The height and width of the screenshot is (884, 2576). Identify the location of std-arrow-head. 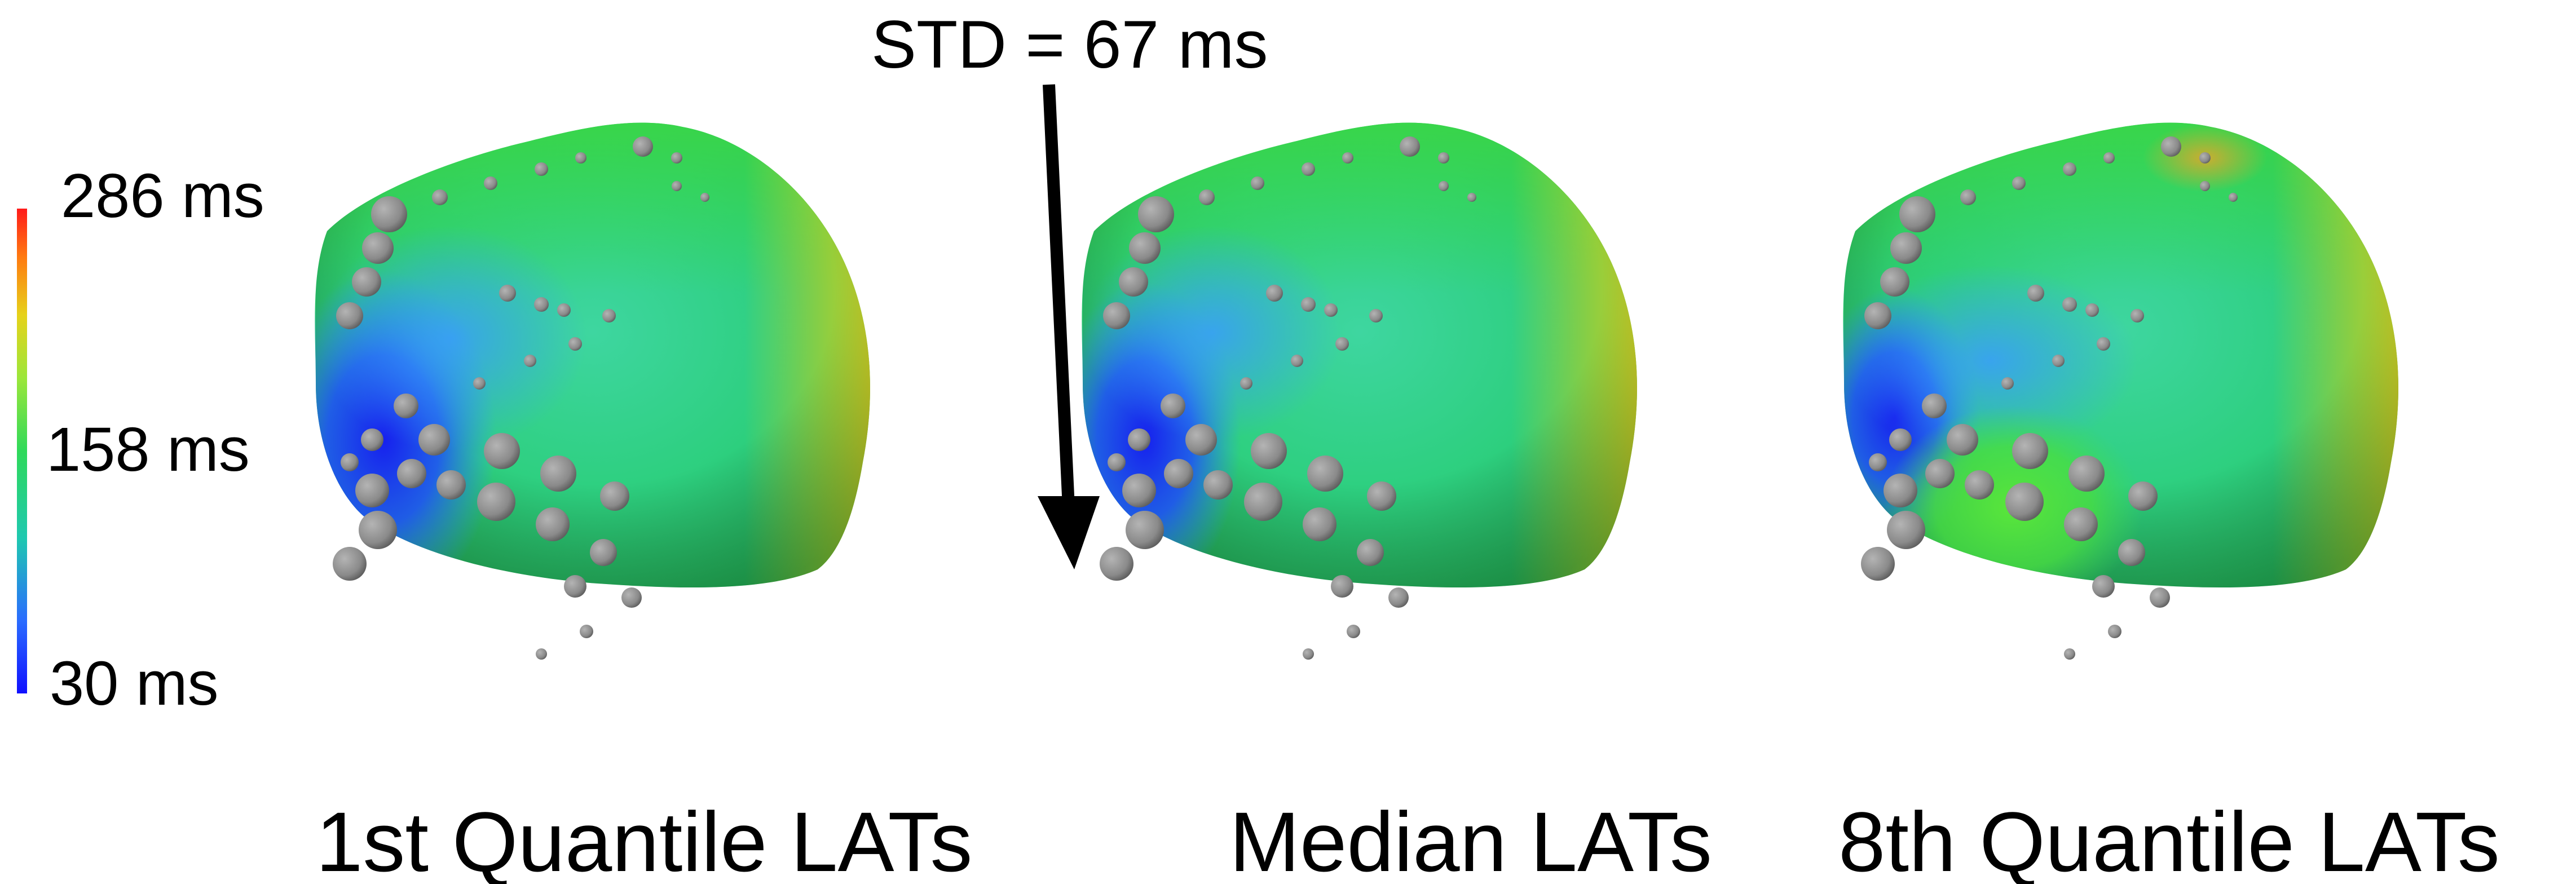
(1069, 532).